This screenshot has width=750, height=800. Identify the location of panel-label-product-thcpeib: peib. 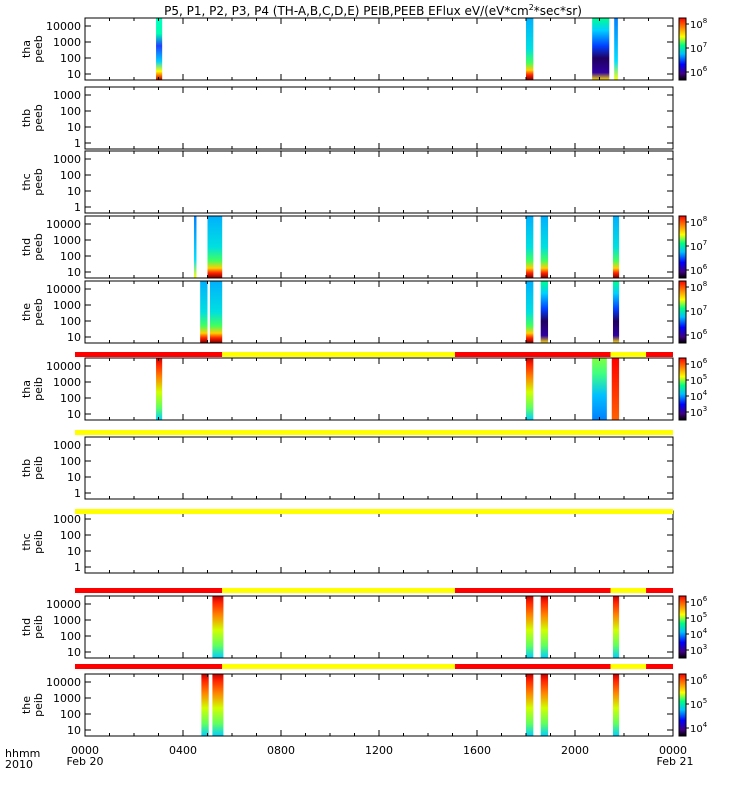
(38, 542).